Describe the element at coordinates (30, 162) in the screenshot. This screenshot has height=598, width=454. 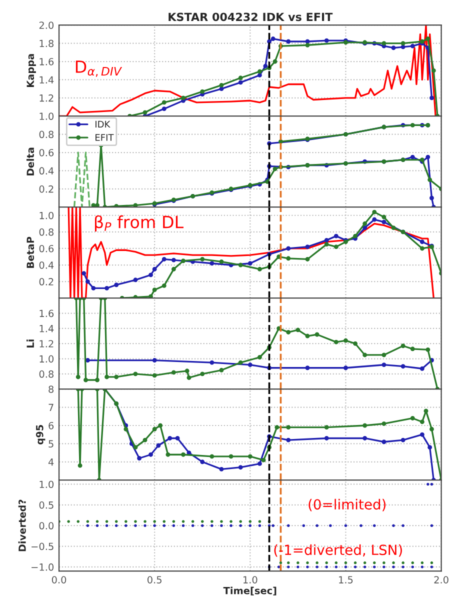
I see `y-axis-title: Delta` at that location.